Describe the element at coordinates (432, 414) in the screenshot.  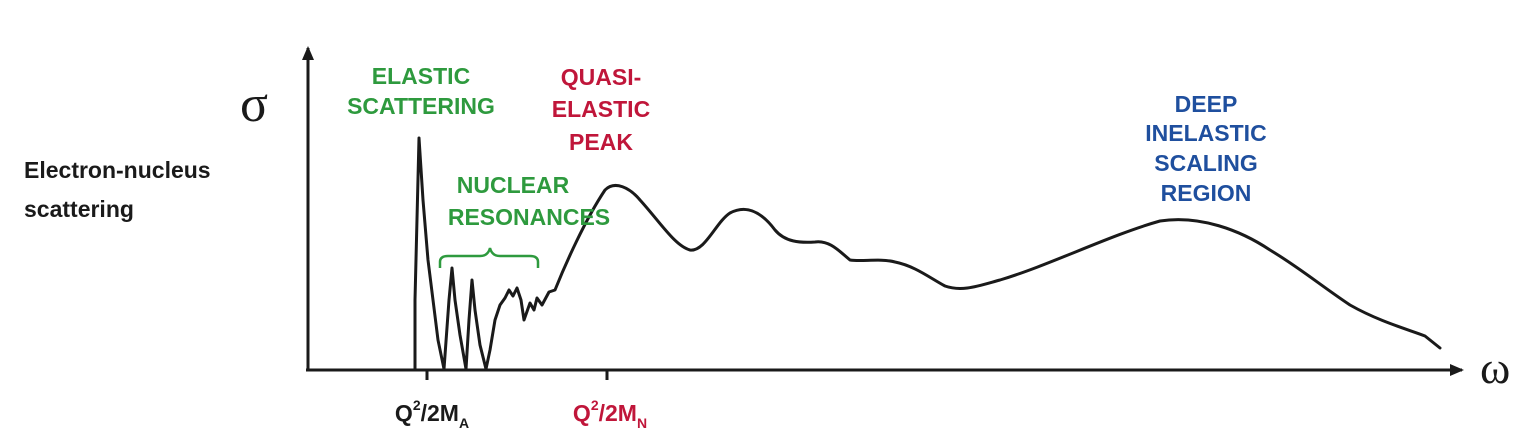
I see `tick-label-q2-2ma: Q2/2MA` at that location.